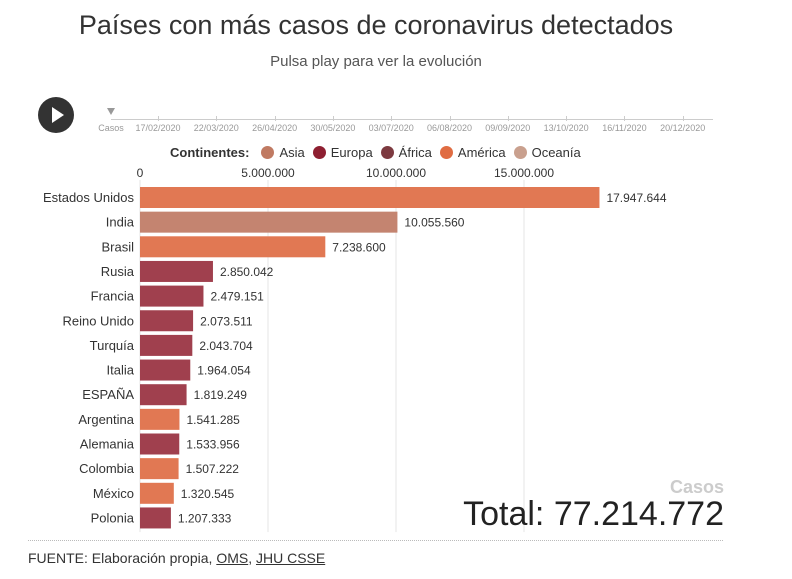 The width and height of the screenshot is (792, 579). Describe the element at coordinates (333, 128) in the screenshot. I see `timeline-date-label: 30/05/2020` at that location.